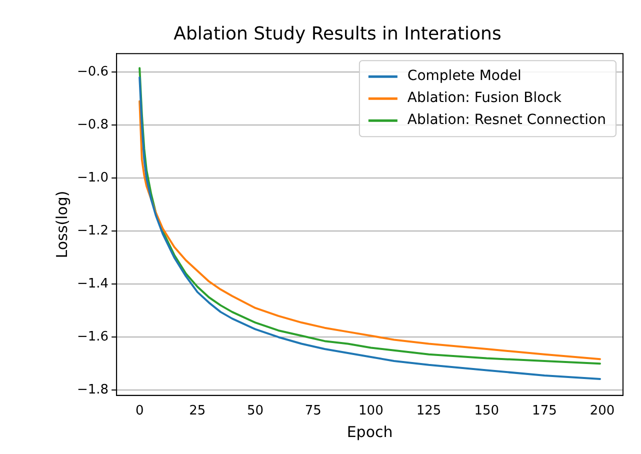 Image resolution: width=641 pixels, height=454 pixels. What do you see at coordinates (371, 411) in the screenshot?
I see `x-tick-label: 100` at bounding box center [371, 411].